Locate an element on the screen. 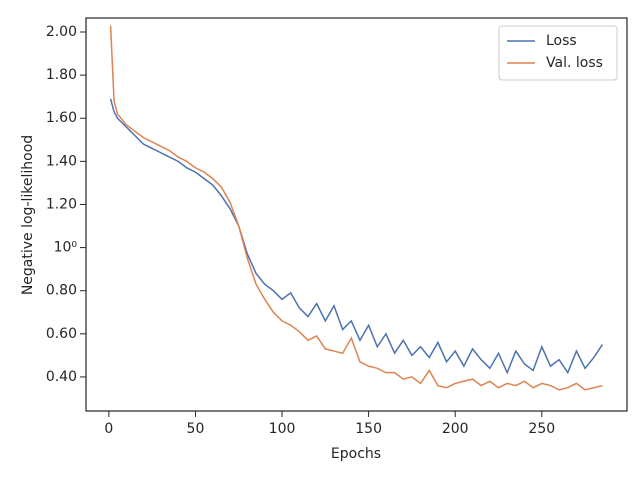 The width and height of the screenshot is (640, 484). legend-label: Loss is located at coordinates (561, 41).